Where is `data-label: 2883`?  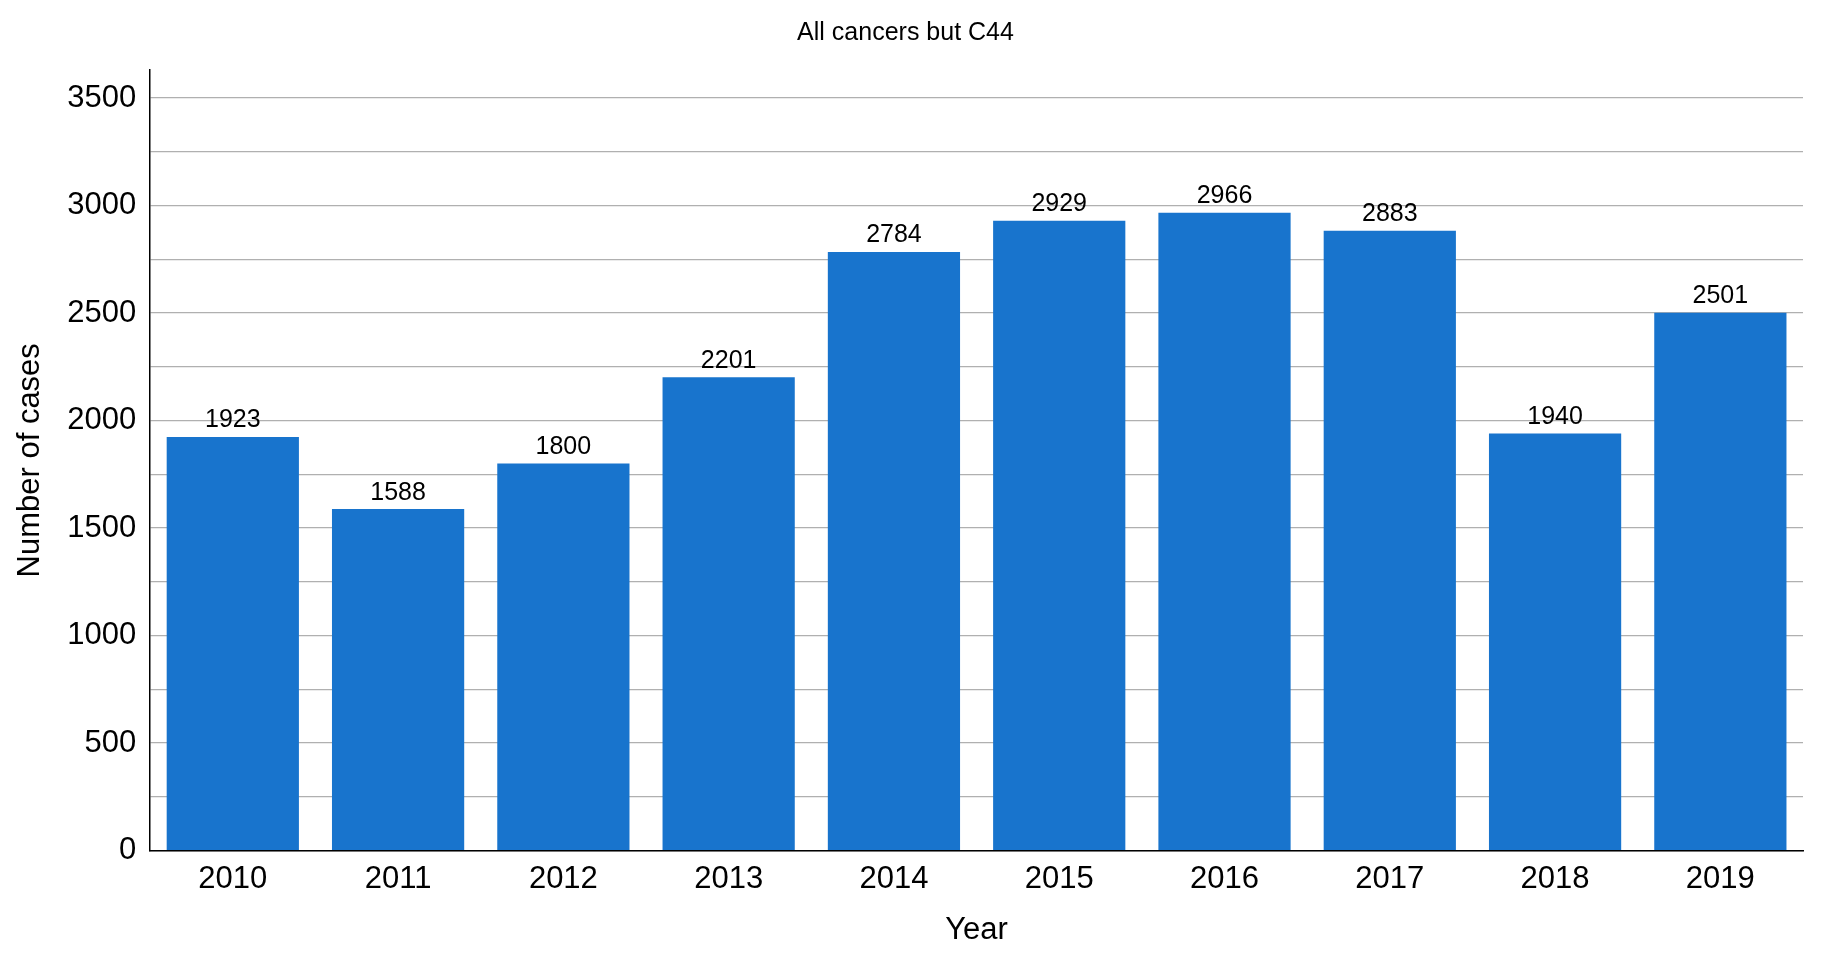 data-label: 2883 is located at coordinates (1389, 212).